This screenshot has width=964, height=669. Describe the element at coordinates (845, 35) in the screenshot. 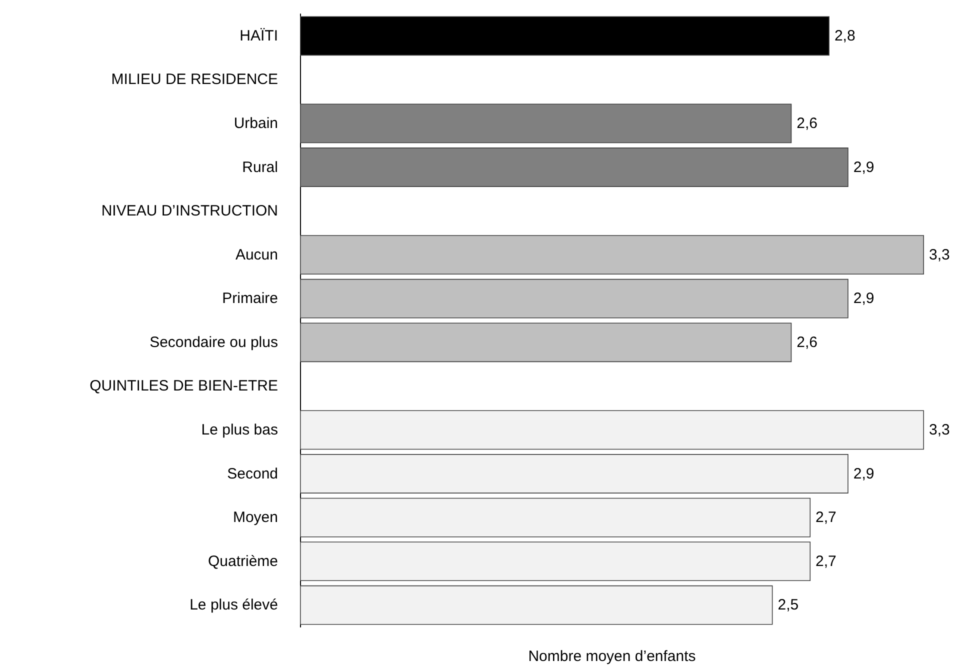

I see `data-label: 2,8` at that location.